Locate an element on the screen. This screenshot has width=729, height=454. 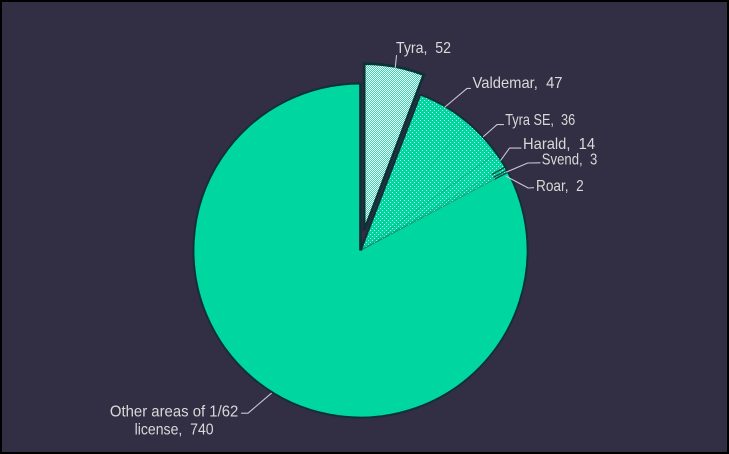
svg-text: Svend, 3 is located at coordinates (570, 160).